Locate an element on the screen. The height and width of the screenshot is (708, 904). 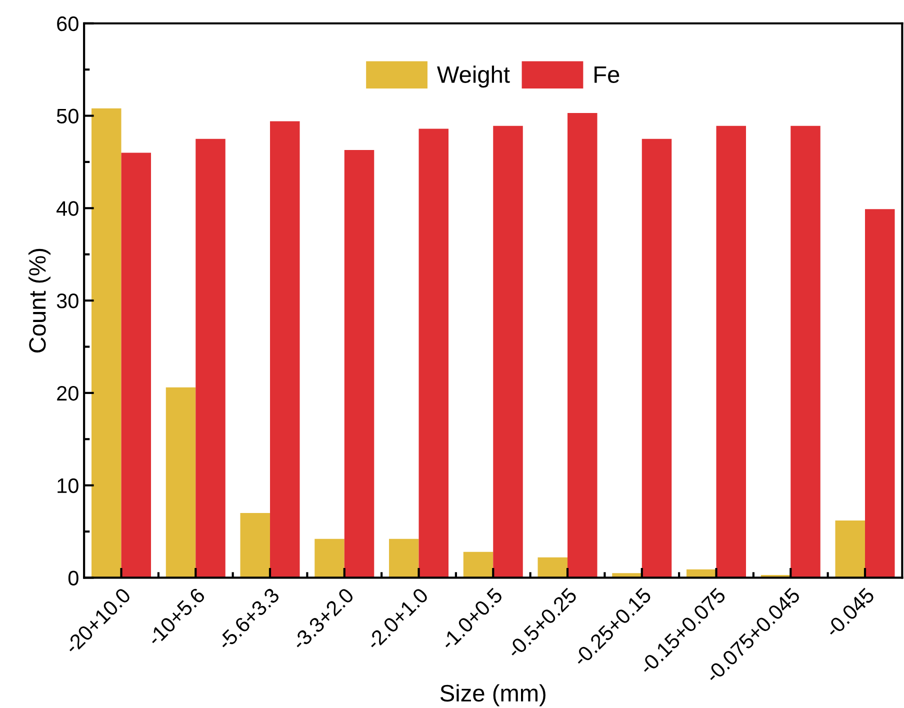
y-tick-label: 50 is located at coordinates (67, 116).